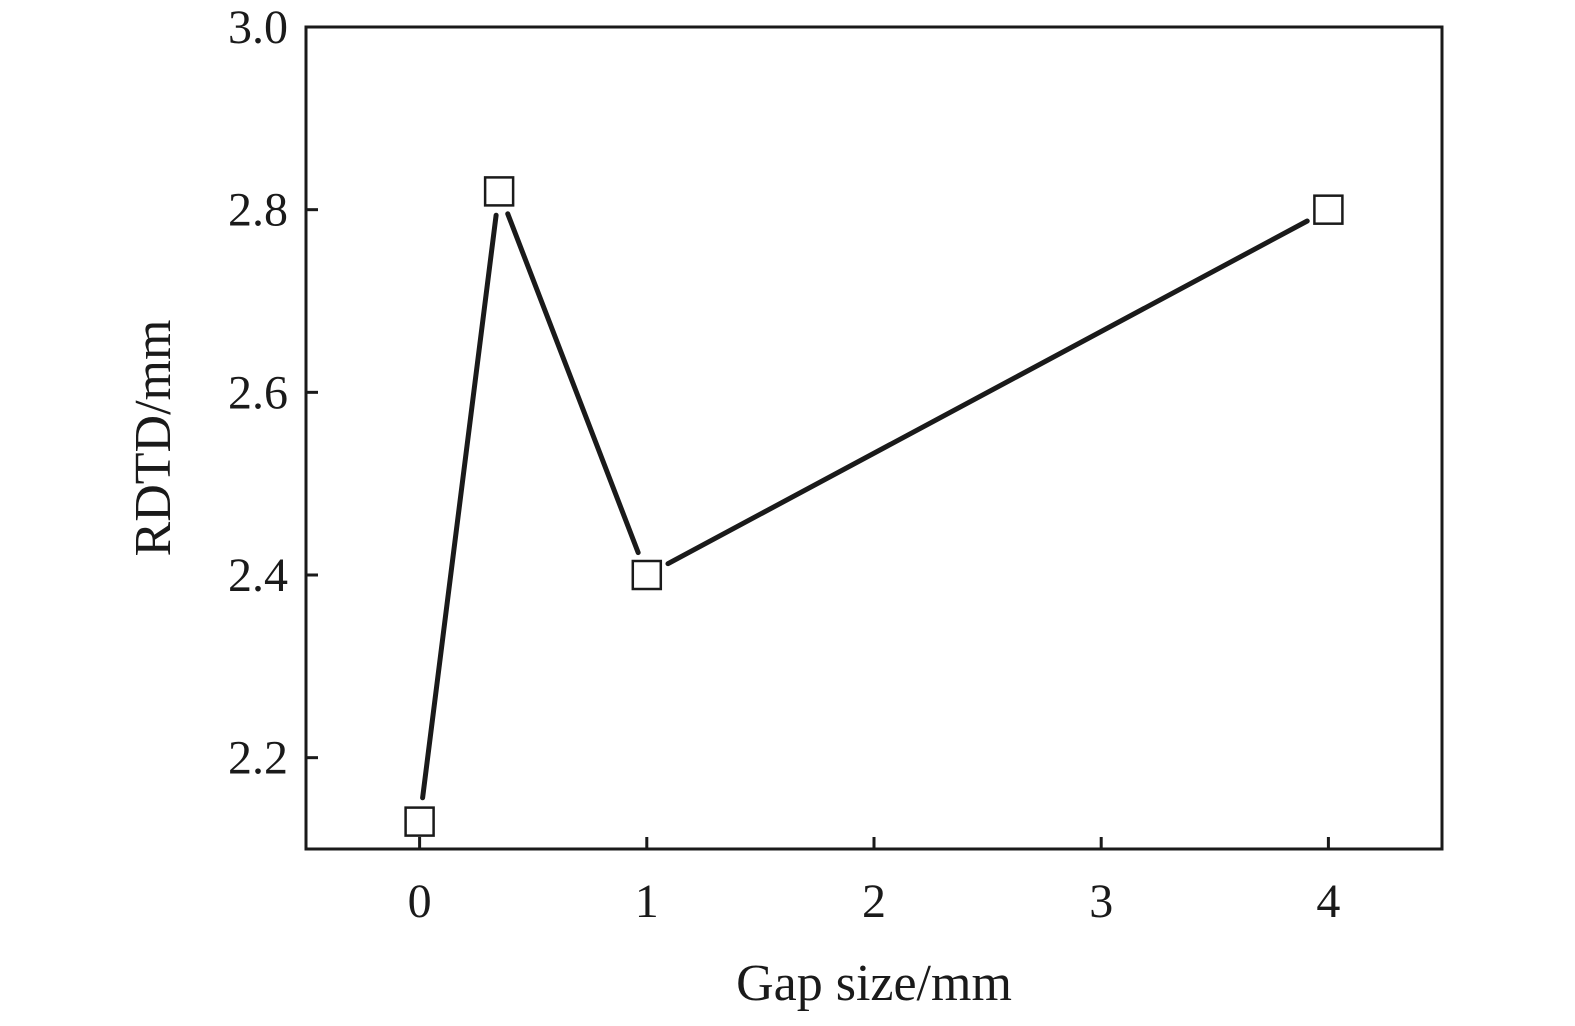 This screenshot has width=1575, height=1026. What do you see at coordinates (1328, 901) in the screenshot?
I see `x-tick-label: 4` at bounding box center [1328, 901].